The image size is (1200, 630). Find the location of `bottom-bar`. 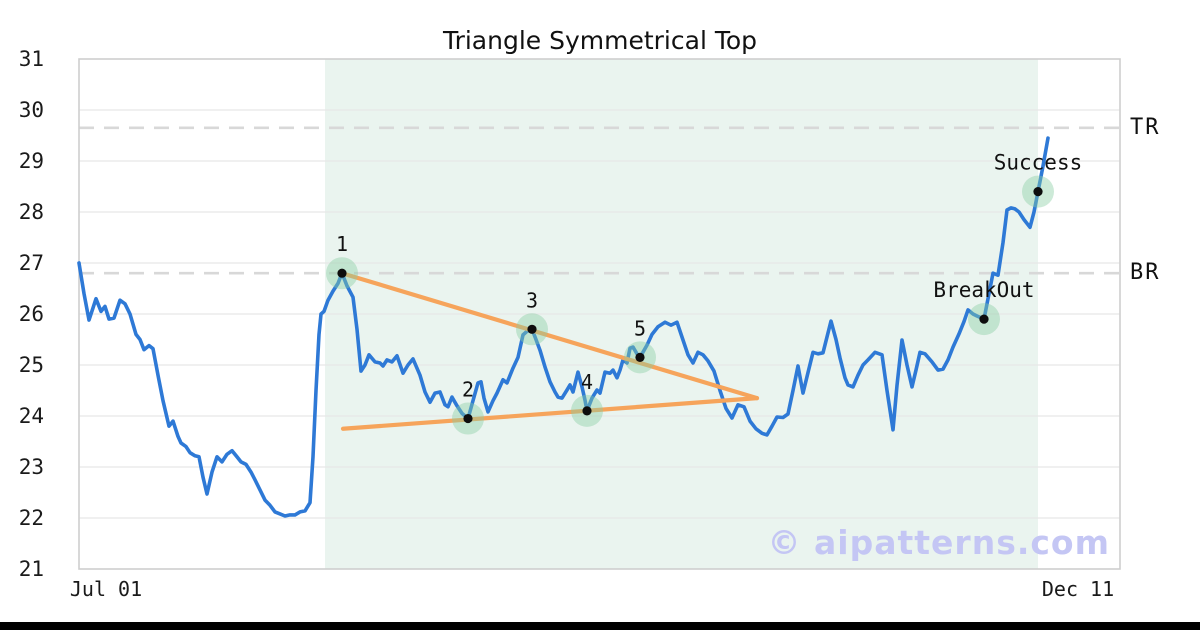

bottom-bar is located at coordinates (600, 626).